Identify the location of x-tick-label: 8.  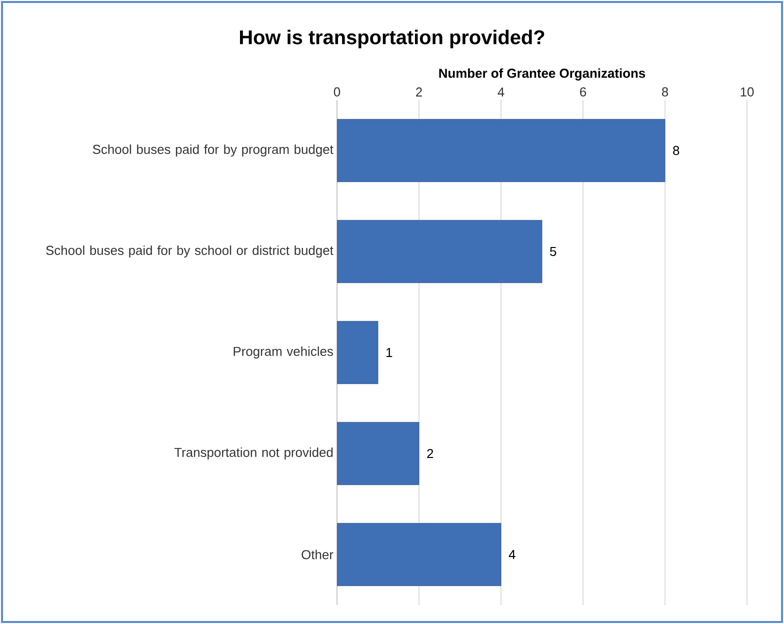
(665, 91).